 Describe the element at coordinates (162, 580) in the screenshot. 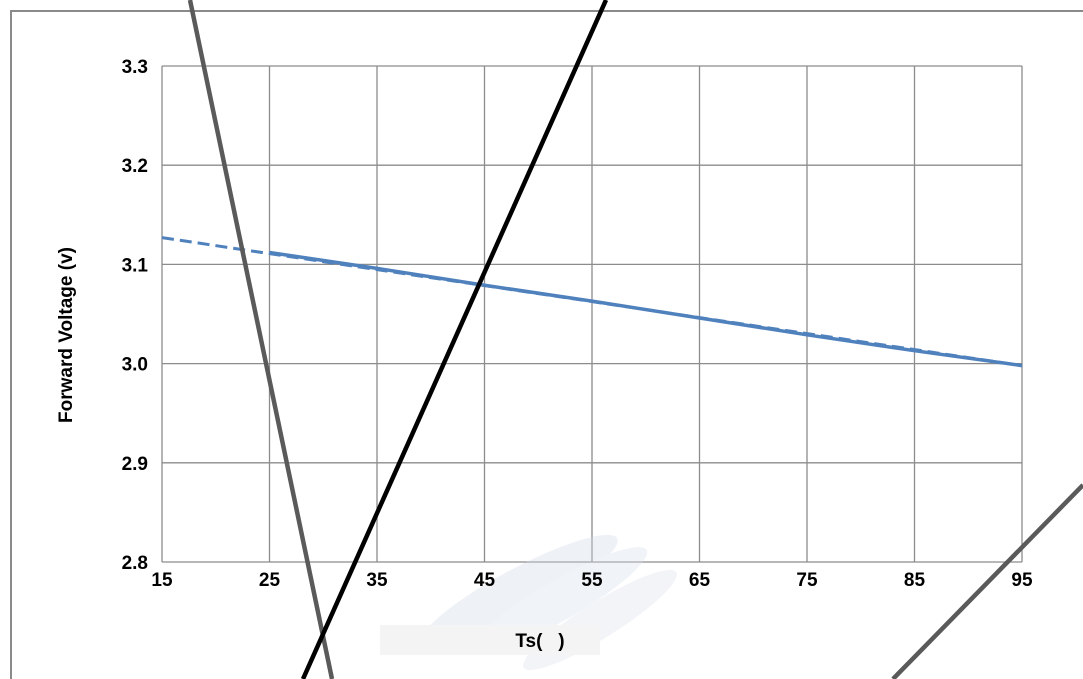

I see `x-tick-label: 15` at that location.